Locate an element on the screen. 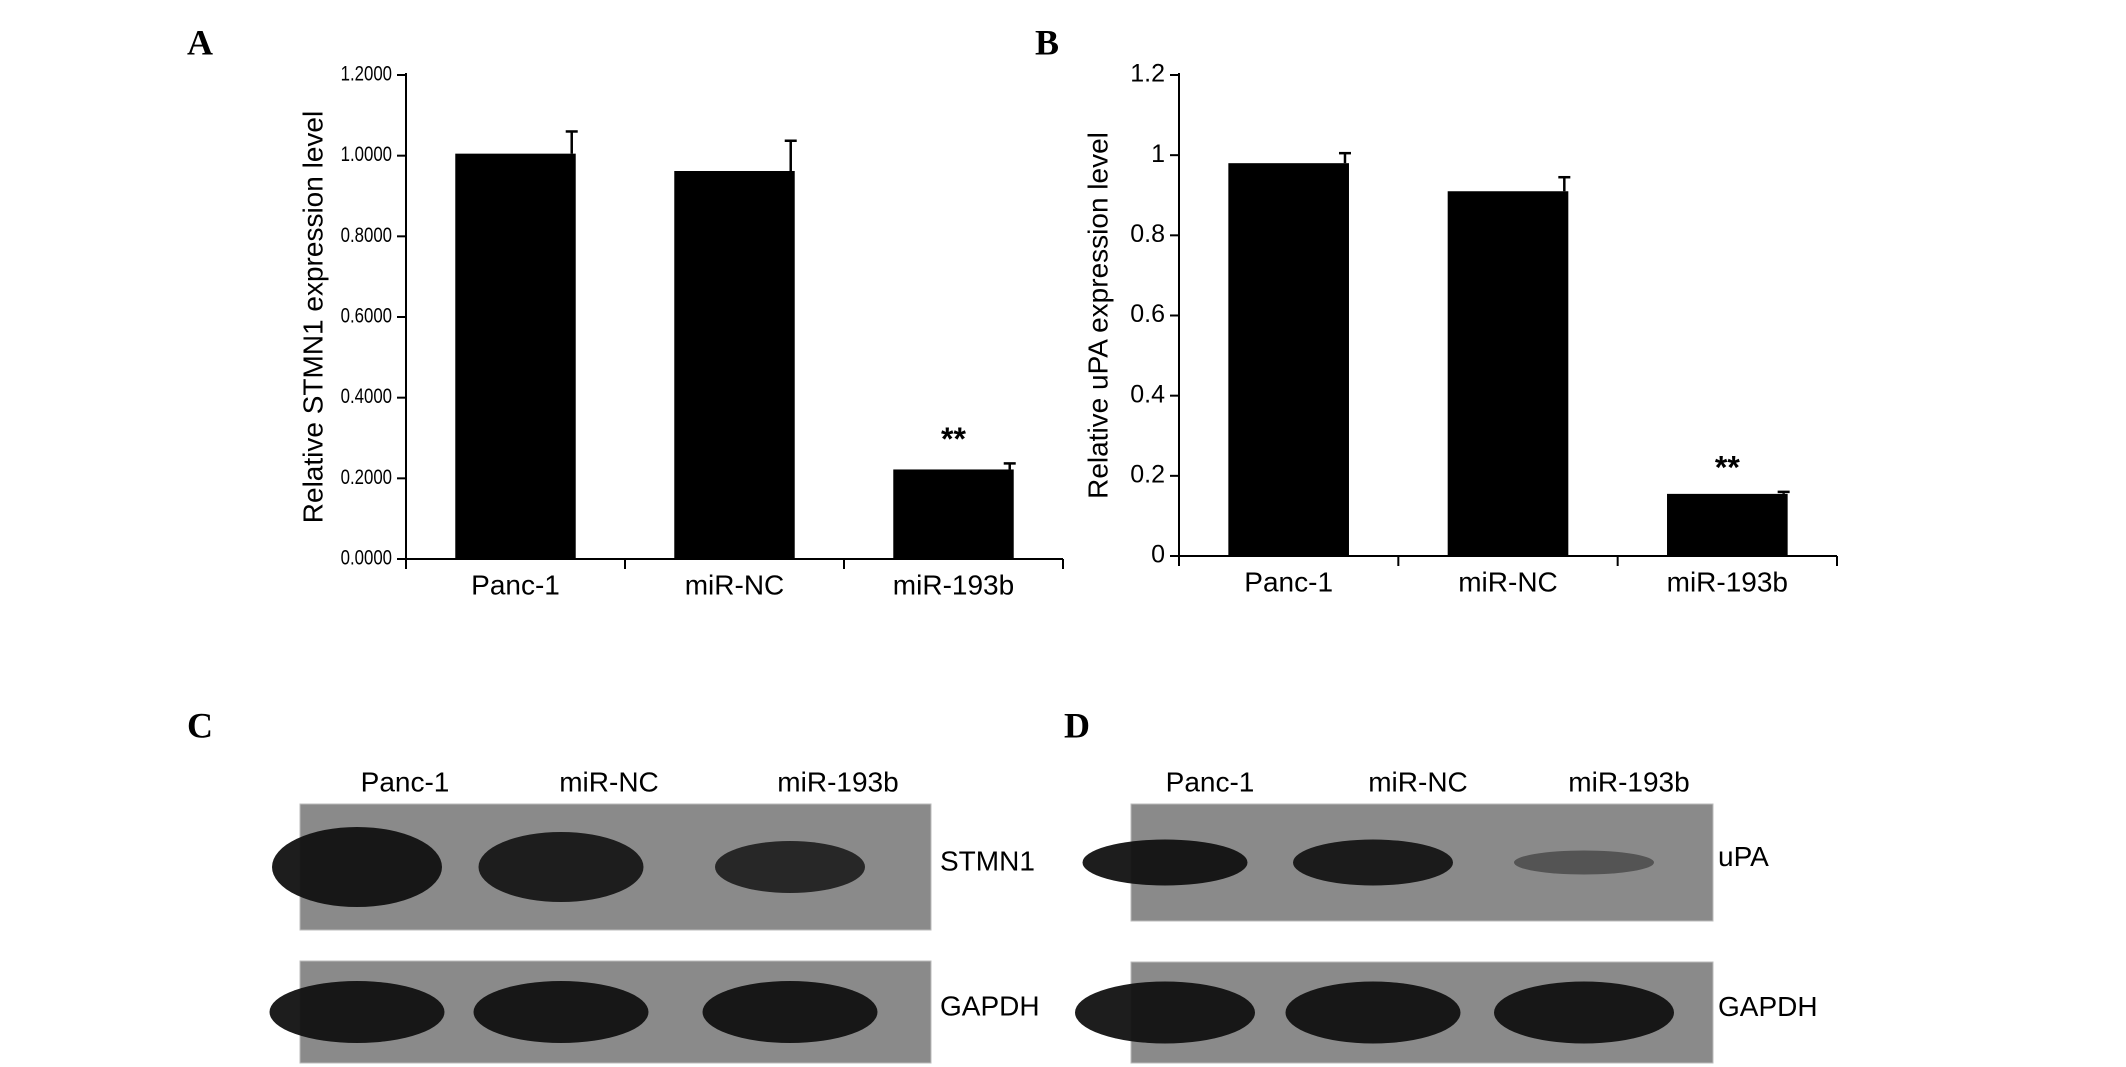 The height and width of the screenshot is (1067, 2126). y-tick-label: 0.2 is located at coordinates (1147, 474).